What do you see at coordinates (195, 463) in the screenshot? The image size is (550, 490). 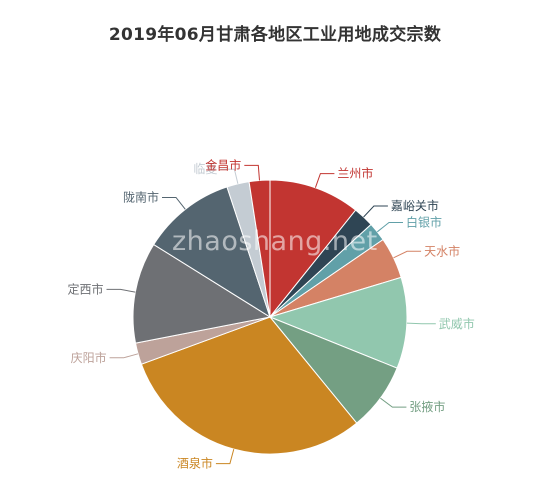 I see `slice-label-6: 酒泉市` at bounding box center [195, 463].